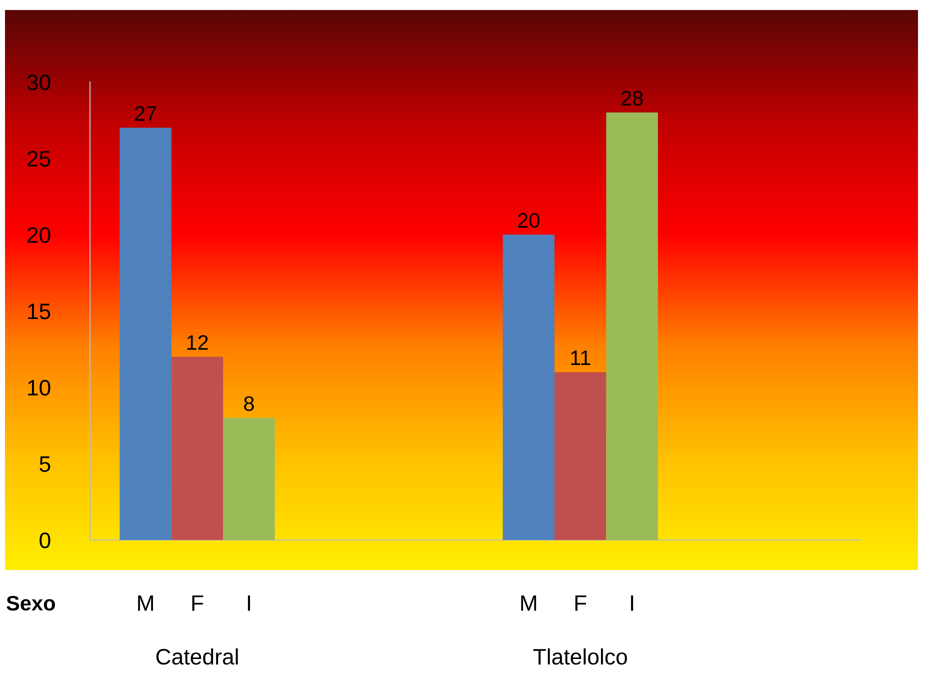 The image size is (930, 680). Describe the element at coordinates (45, 540) in the screenshot. I see `y-tick-label: 0` at that location.